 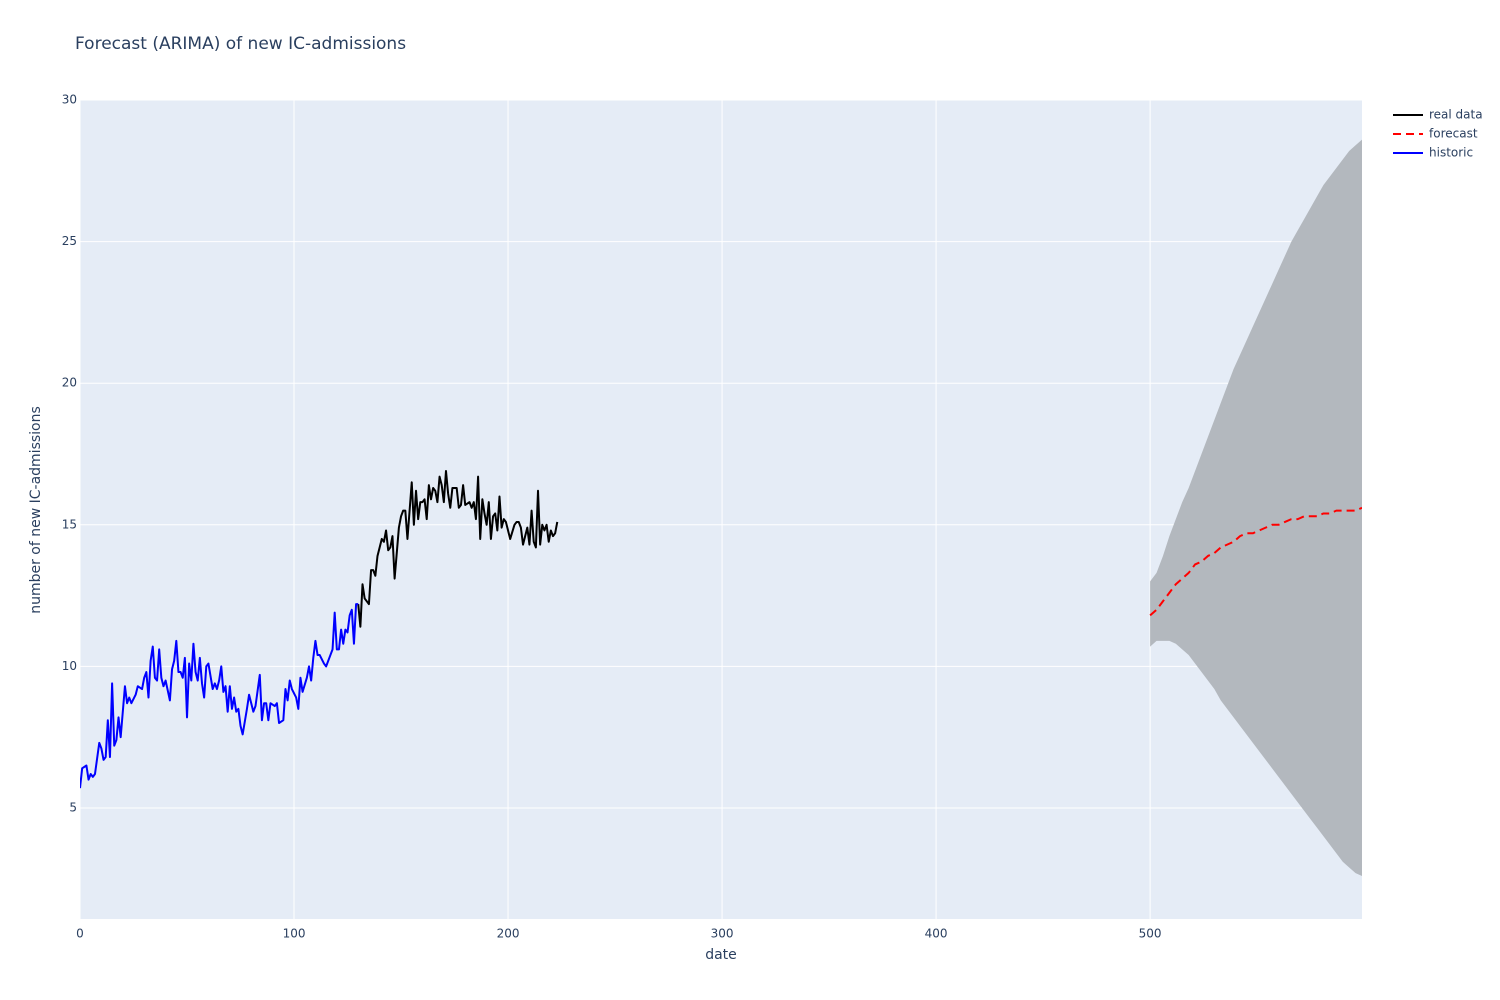 I want to click on y-tick-label: 25, so click(x=69, y=241).